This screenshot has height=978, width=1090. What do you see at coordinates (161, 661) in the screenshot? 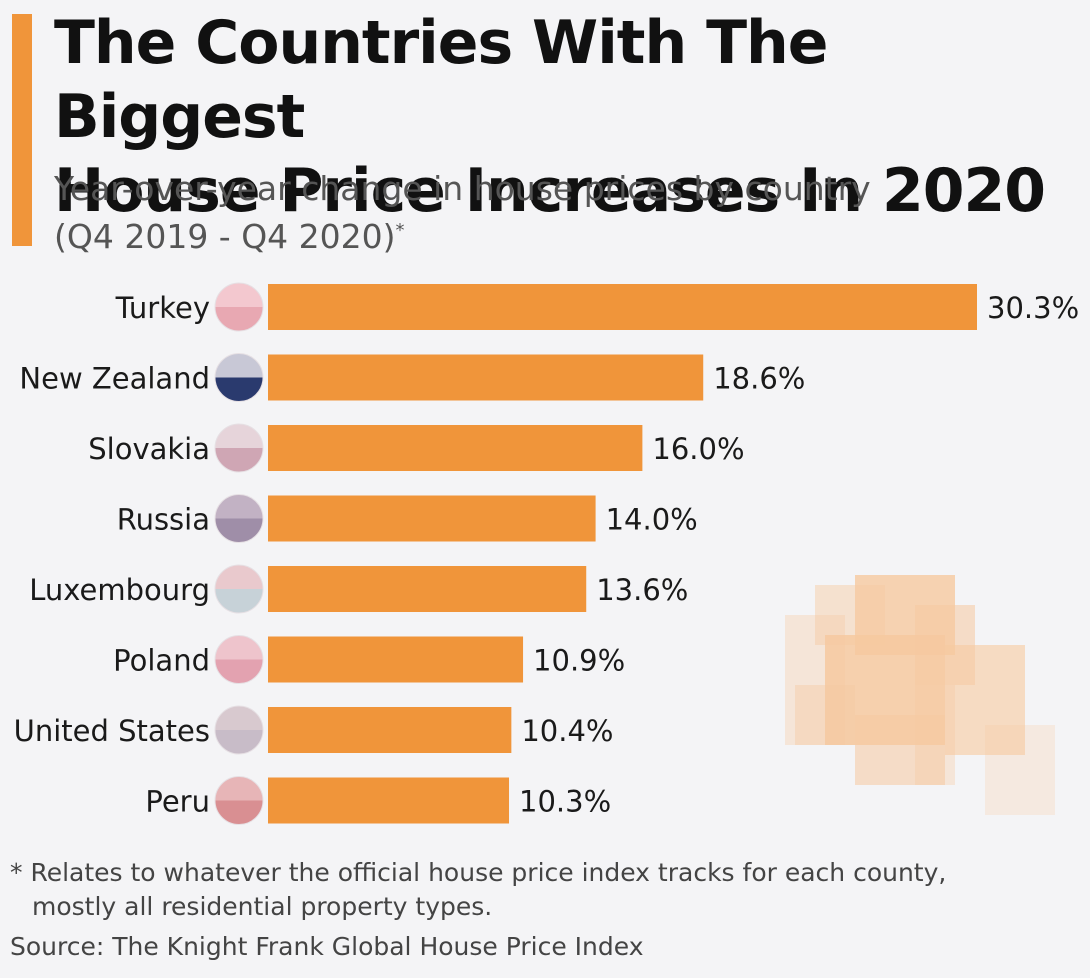
I see `category-label-poland: Poland` at bounding box center [161, 661].